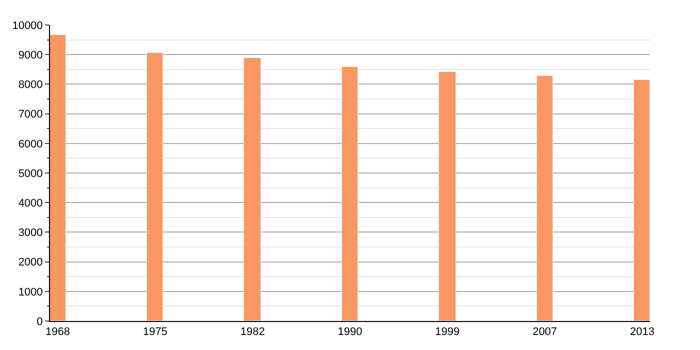  I want to click on y-tick-label: 6000, so click(30, 144).